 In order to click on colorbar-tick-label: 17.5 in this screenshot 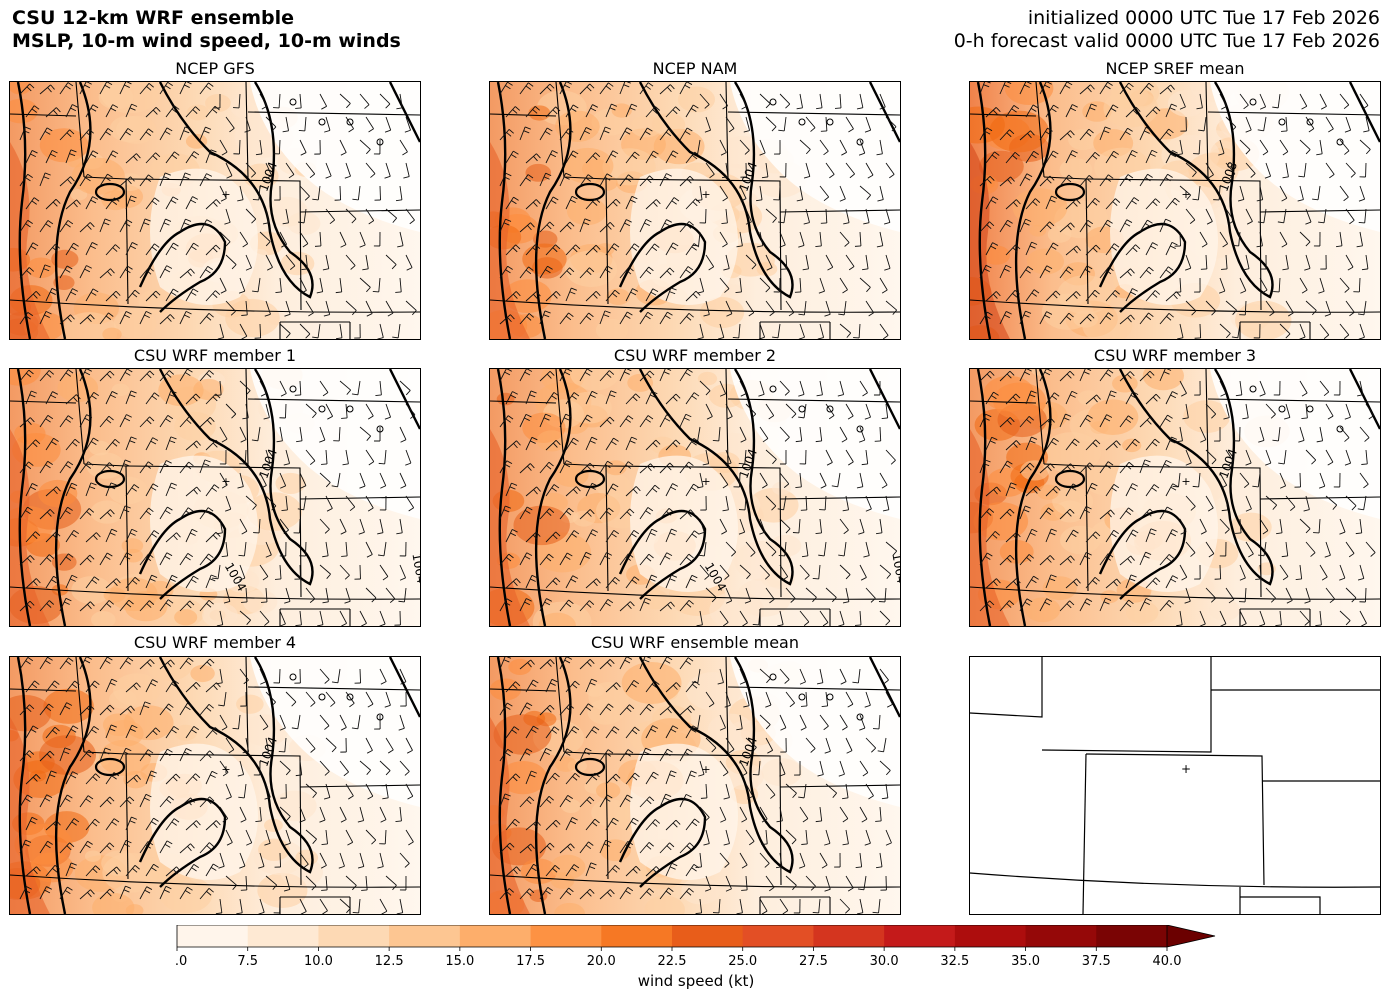, I will do `click(530, 961)`.